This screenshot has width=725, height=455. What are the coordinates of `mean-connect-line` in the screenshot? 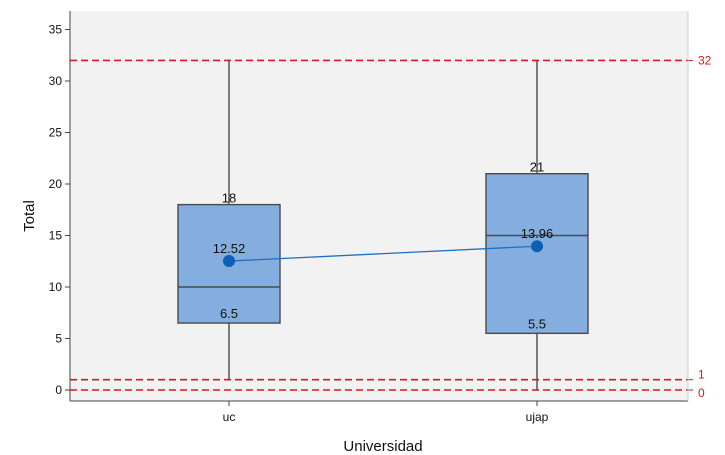 It's located at (383, 253).